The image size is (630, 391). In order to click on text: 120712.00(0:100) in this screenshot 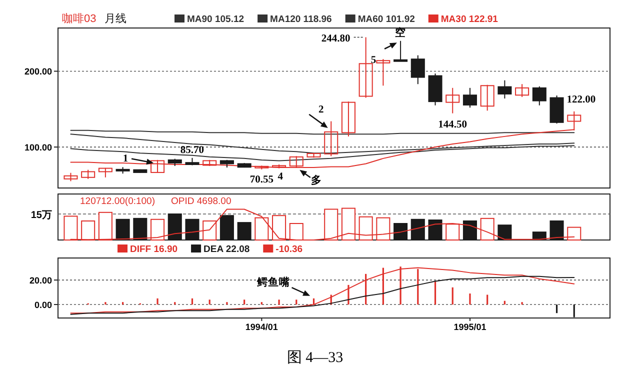, I will do `click(118, 201)`.